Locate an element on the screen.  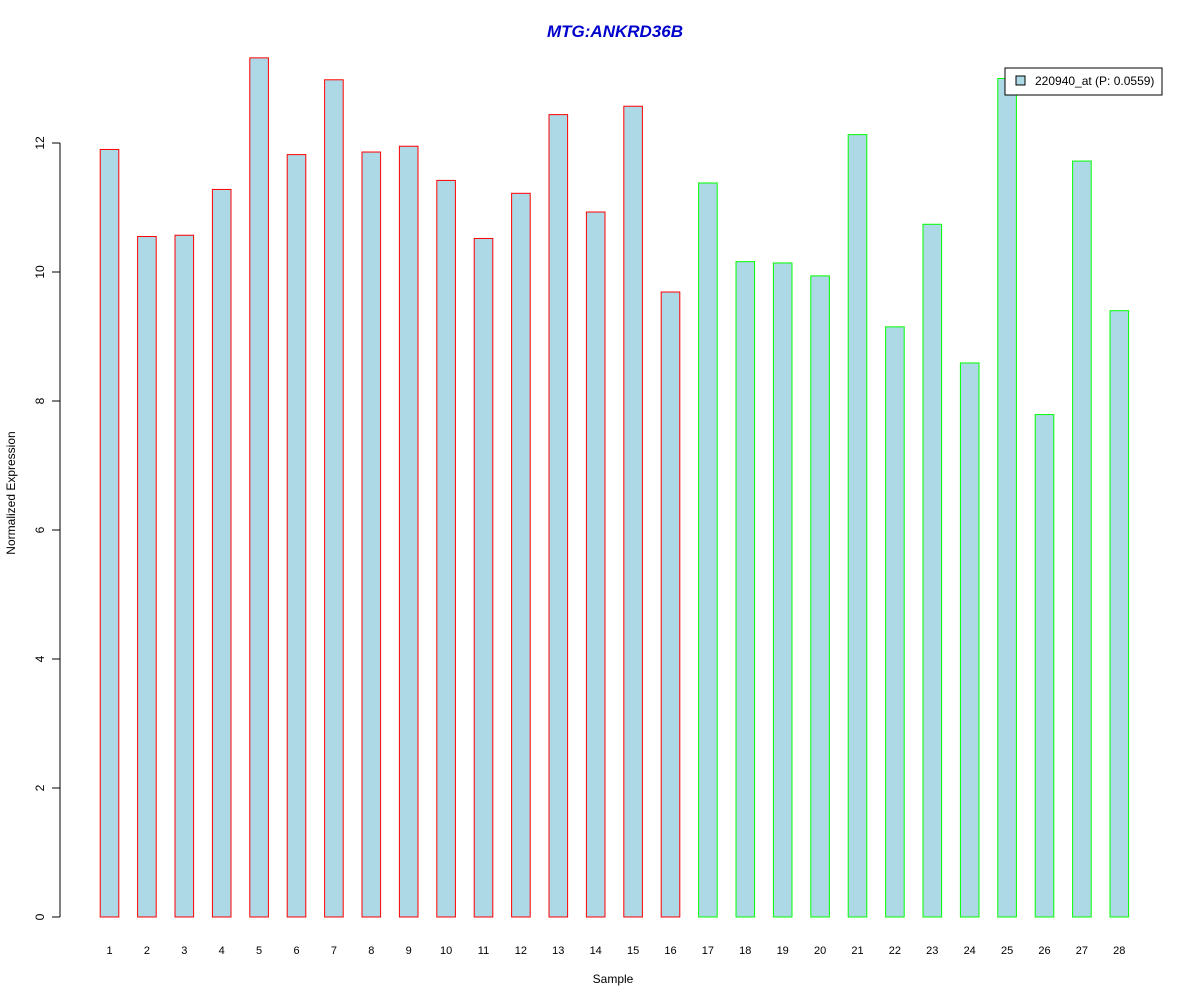
y-axis: 0 2 4 6 8 10 12 is located at coordinates (47, 528).